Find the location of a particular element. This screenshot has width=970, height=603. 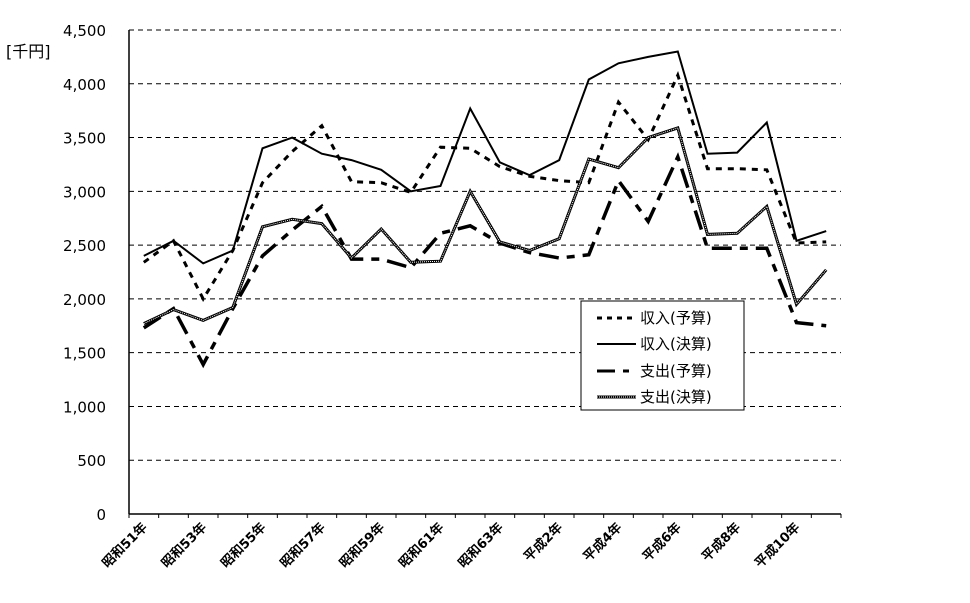

y-tick-label: 2,000 is located at coordinates (84, 300).